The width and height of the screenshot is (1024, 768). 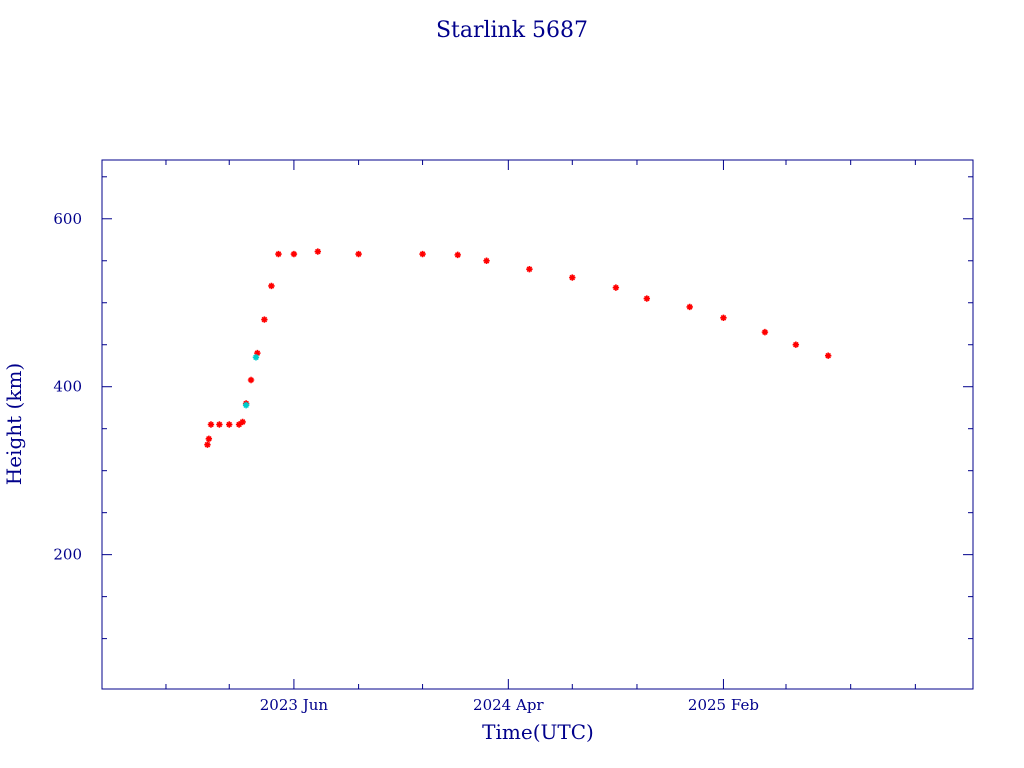 I want to click on y-tick-label: 200, so click(x=67, y=555).